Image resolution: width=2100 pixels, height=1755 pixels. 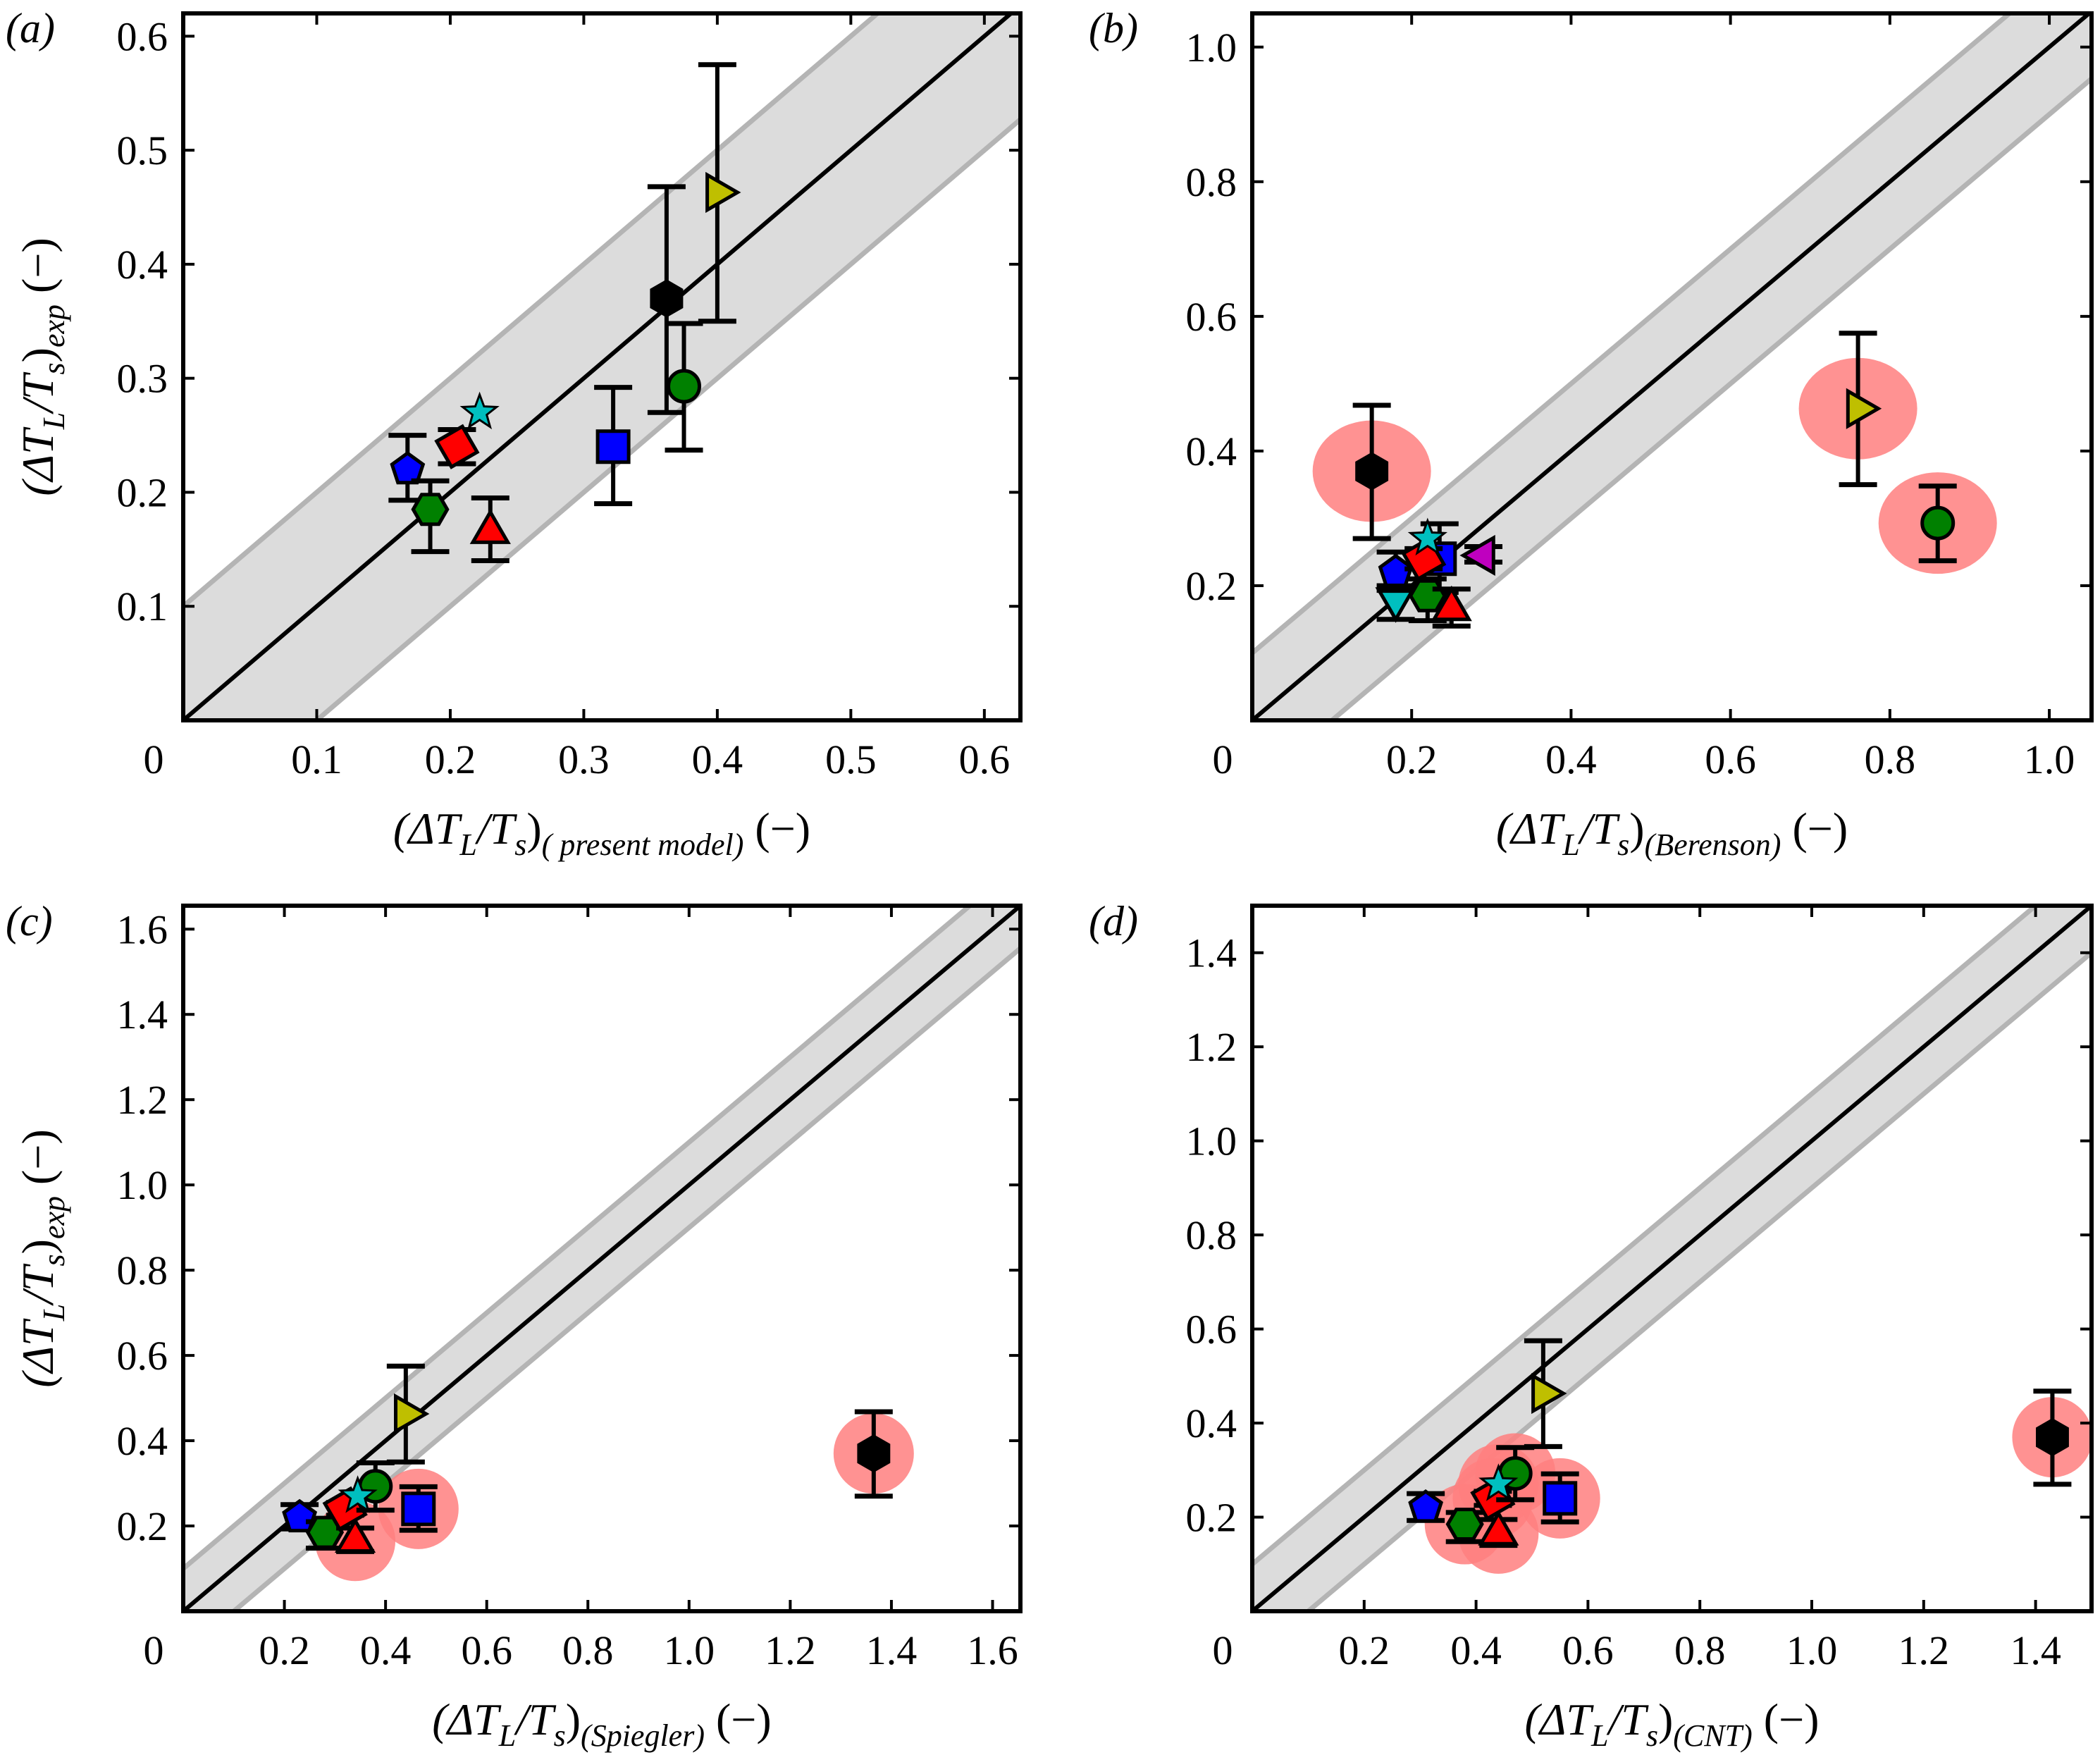 I want to click on circle-marker, so click(x=684, y=386).